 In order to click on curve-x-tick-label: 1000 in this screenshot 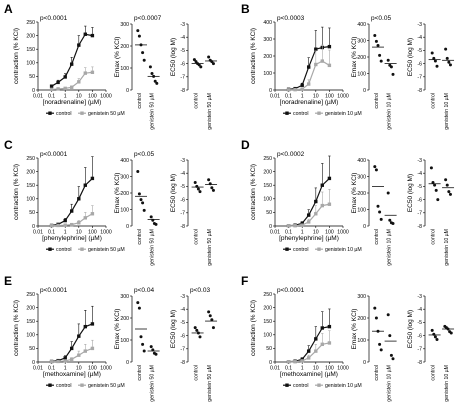, I will do `click(106, 369)`.